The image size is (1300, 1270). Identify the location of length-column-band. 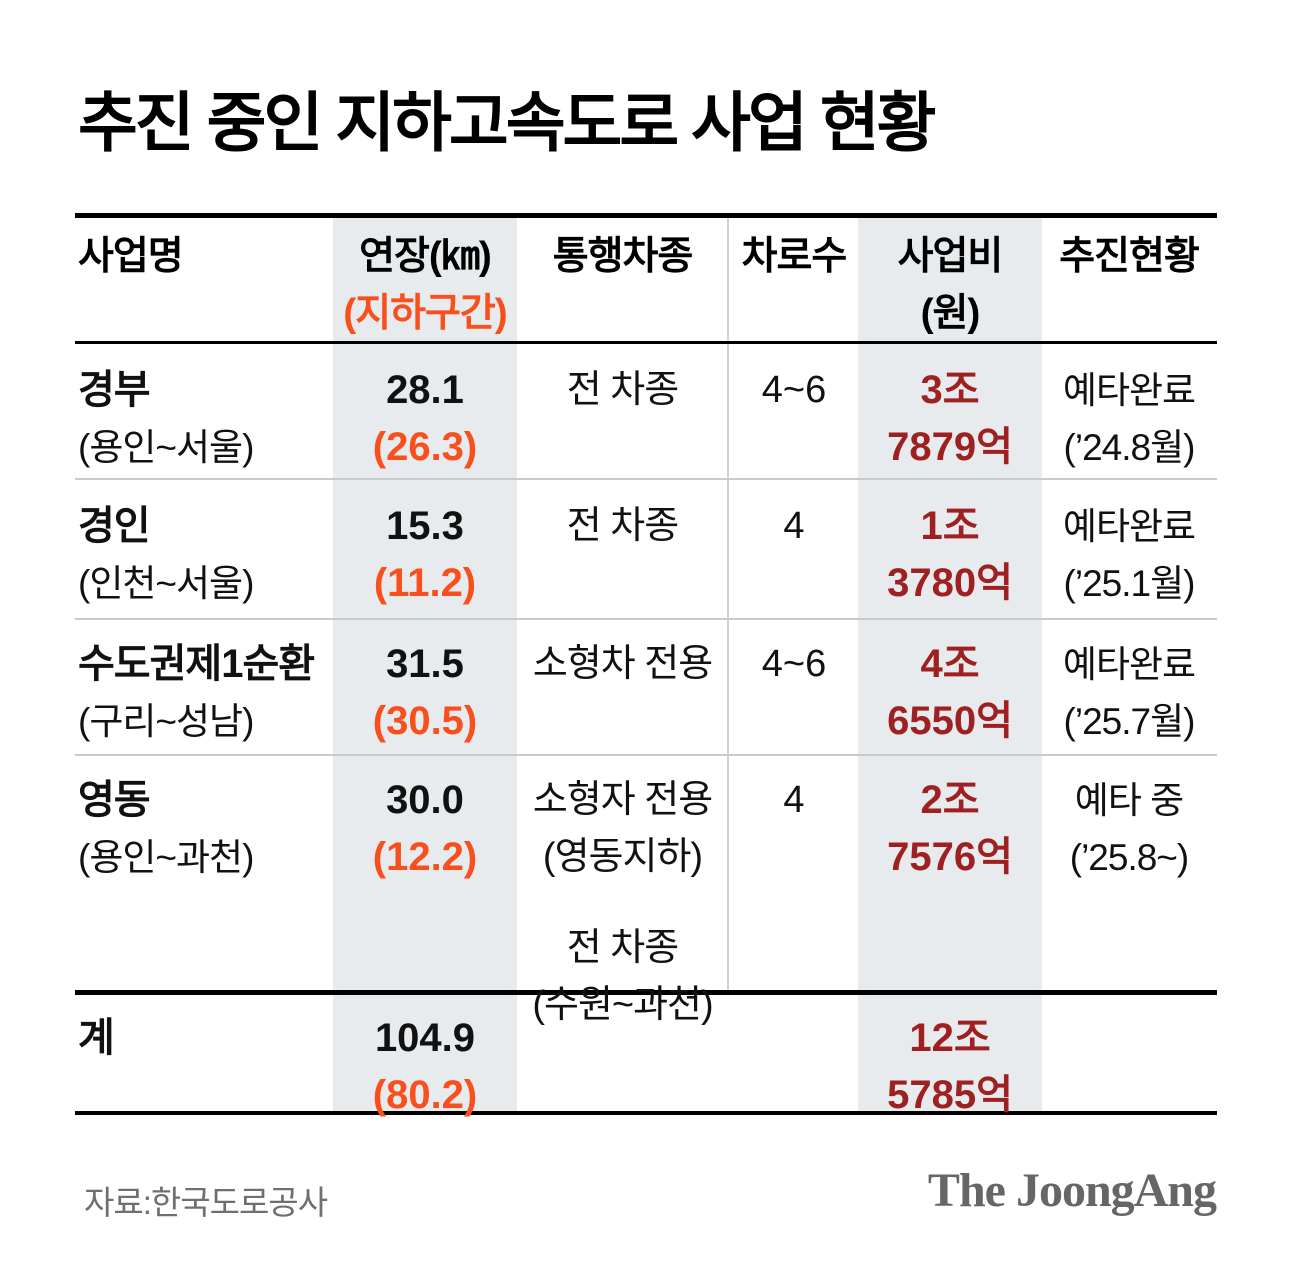
(425, 665).